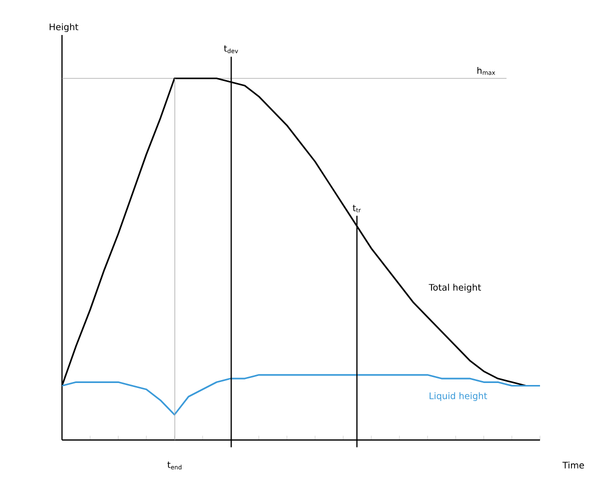 The width and height of the screenshot is (603, 477). I want to click on text: t$_{end}$, so click(174, 466).